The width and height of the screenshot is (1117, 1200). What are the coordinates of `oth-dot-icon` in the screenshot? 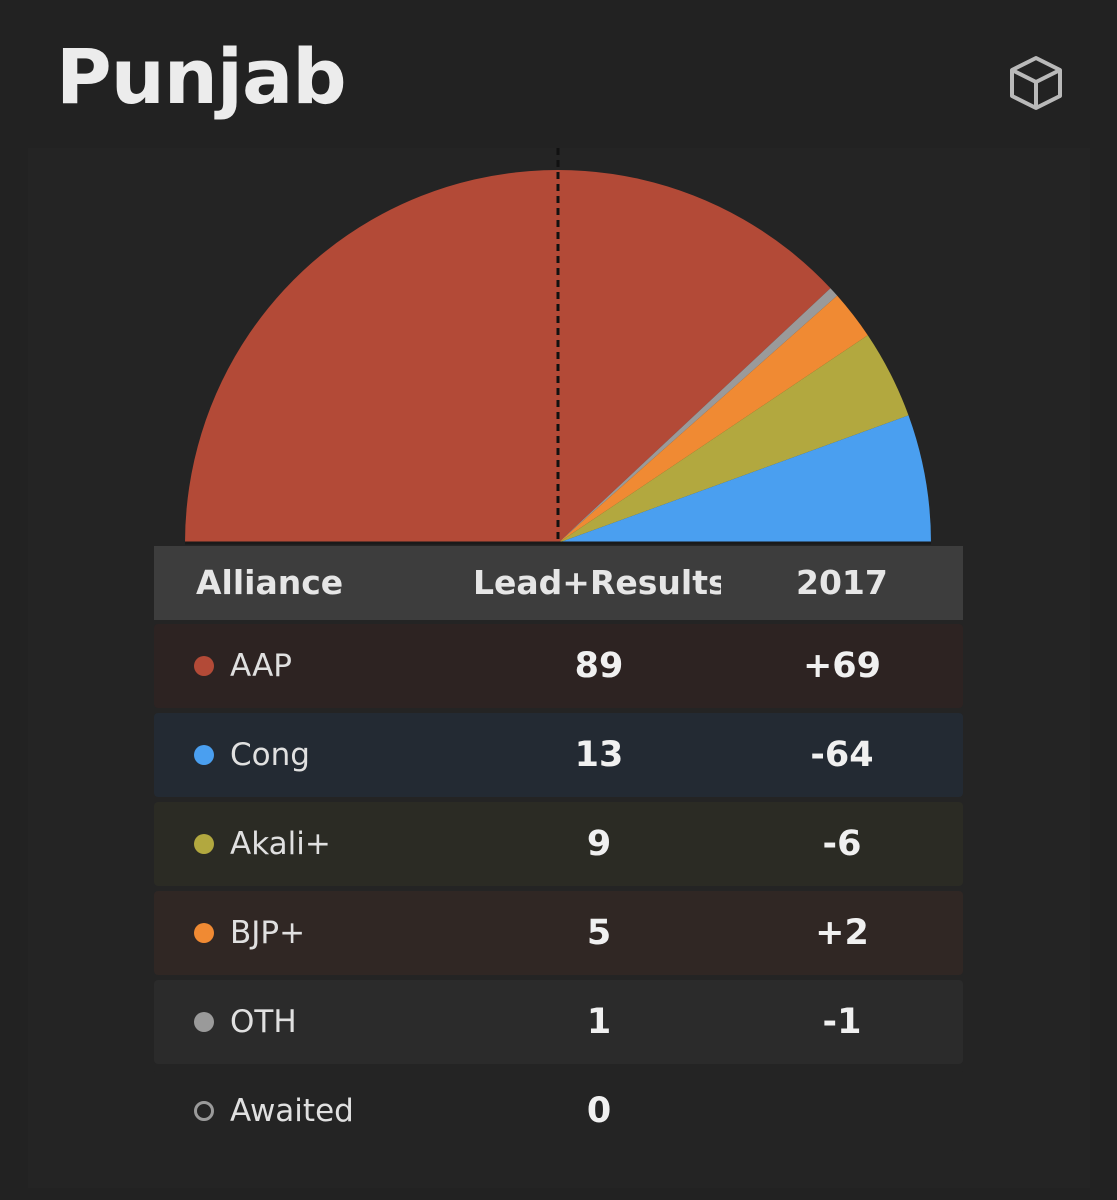 It's located at (204, 1022).